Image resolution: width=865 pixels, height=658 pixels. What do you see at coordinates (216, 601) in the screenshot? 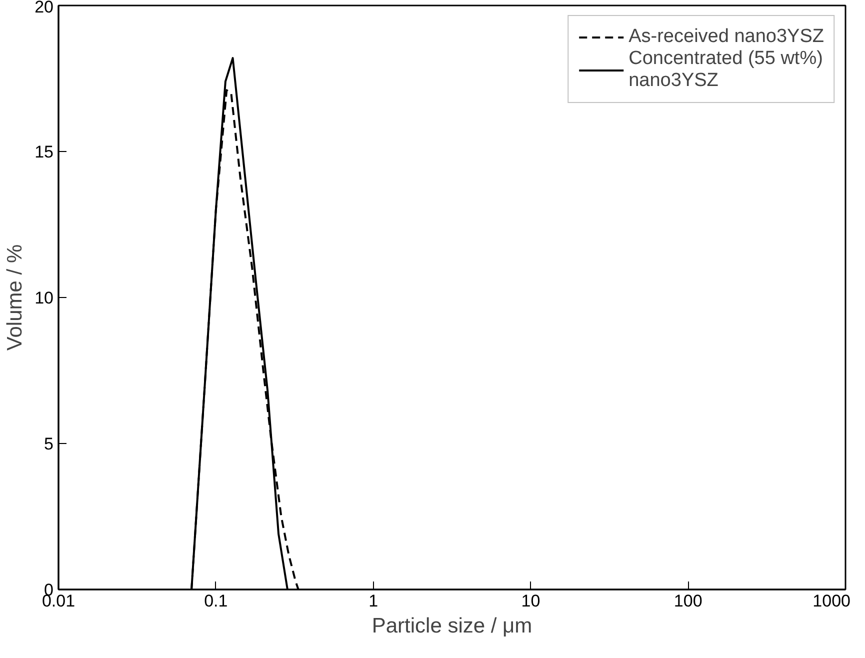
I see `x-tick-label: 0.1` at bounding box center [216, 601].